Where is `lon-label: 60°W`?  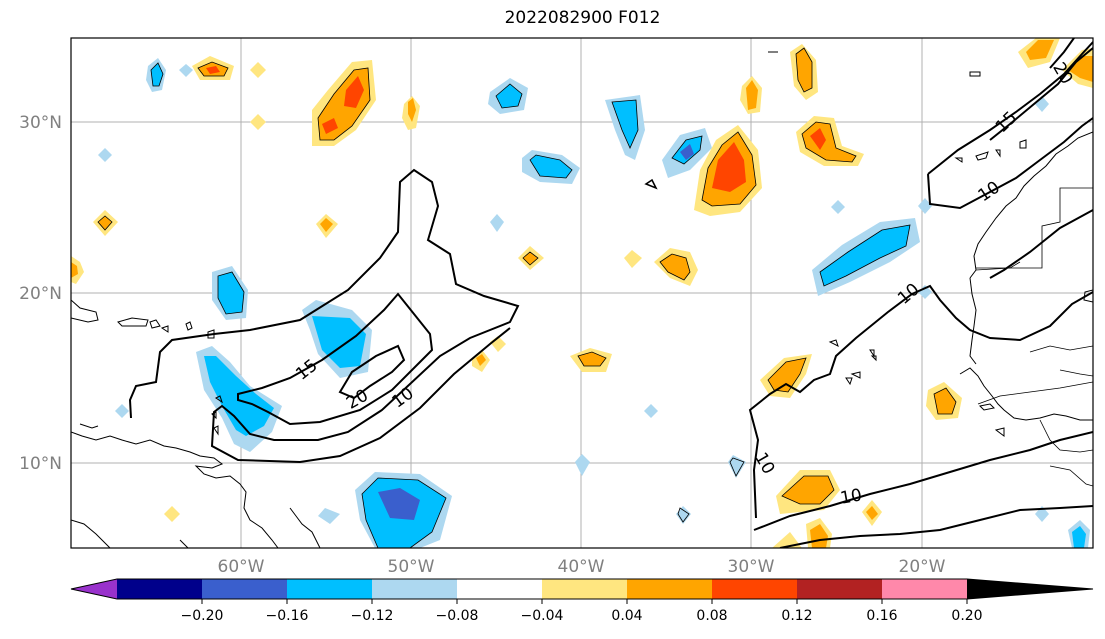 lon-label: 60°W is located at coordinates (241, 567).